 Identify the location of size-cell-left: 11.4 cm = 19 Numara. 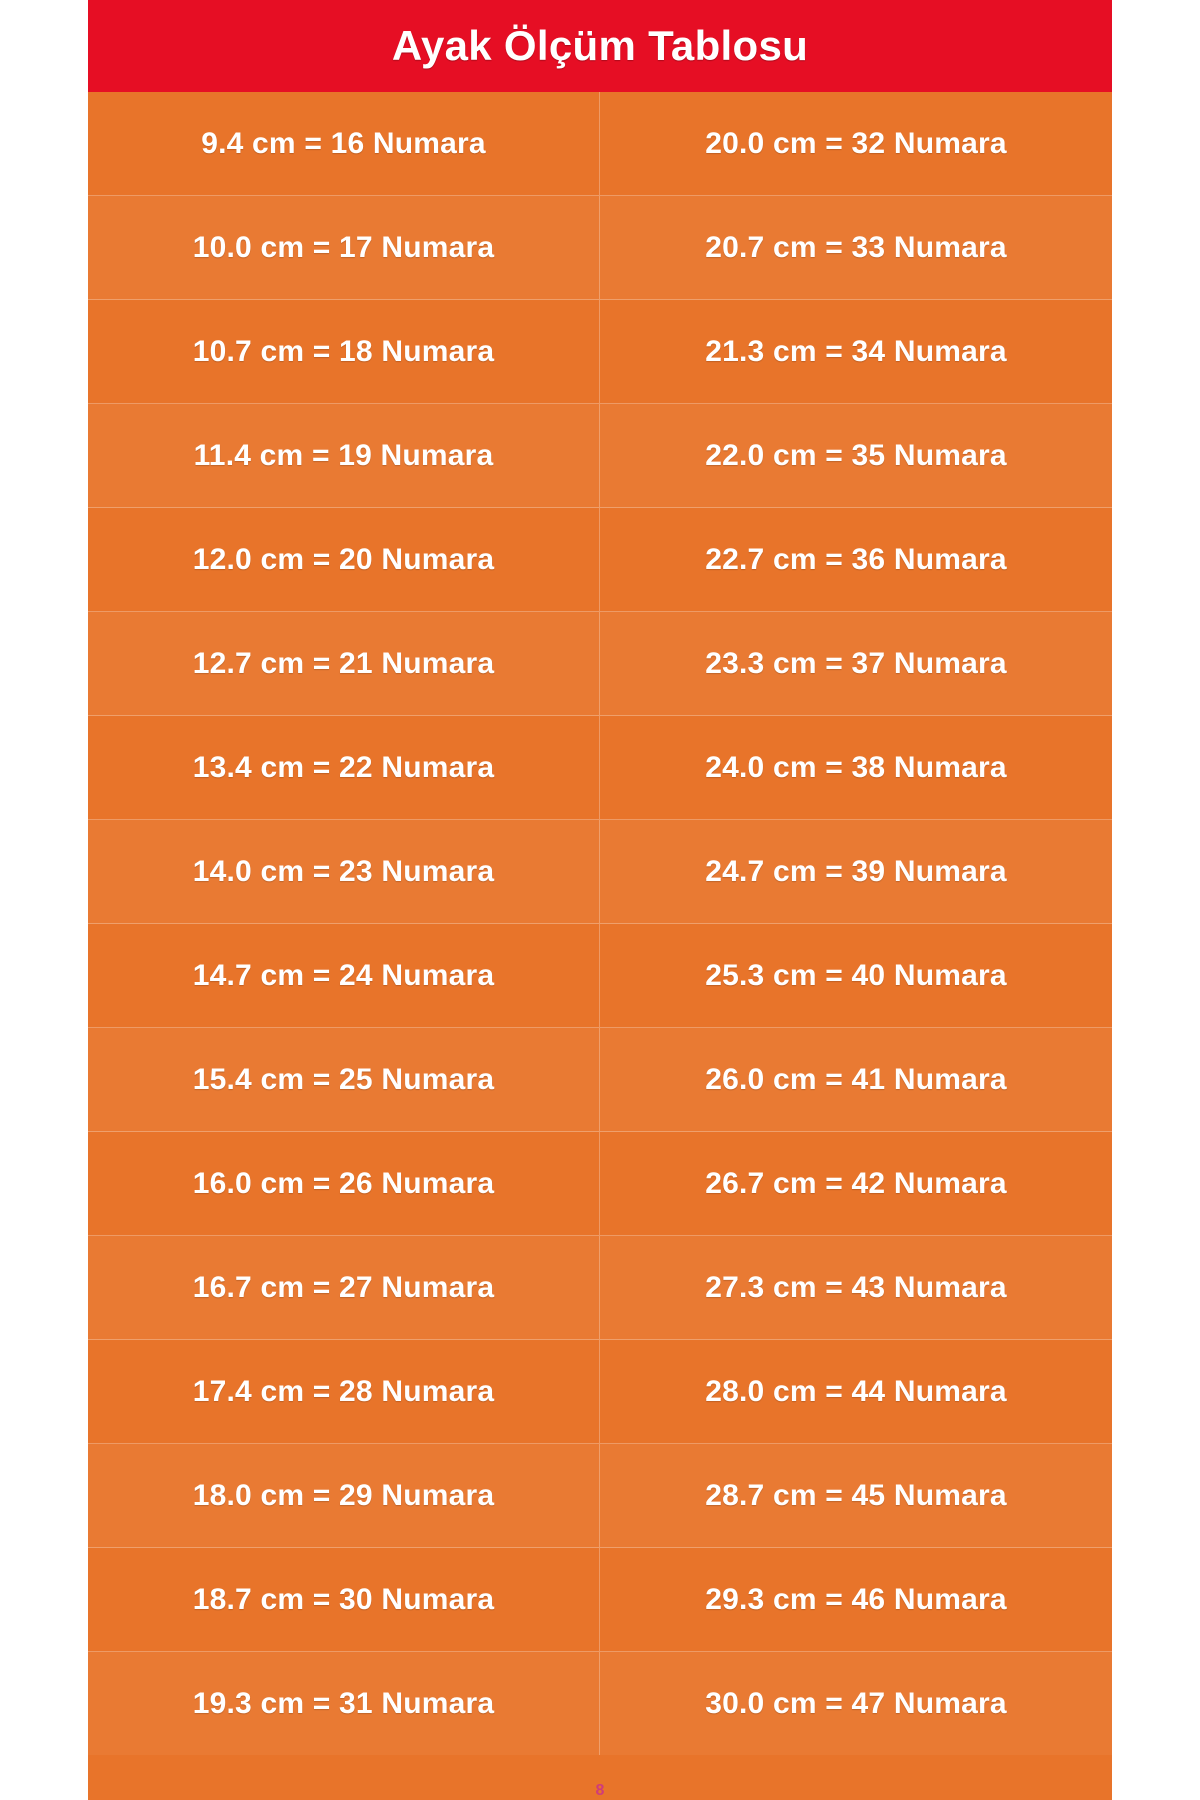
(344, 455).